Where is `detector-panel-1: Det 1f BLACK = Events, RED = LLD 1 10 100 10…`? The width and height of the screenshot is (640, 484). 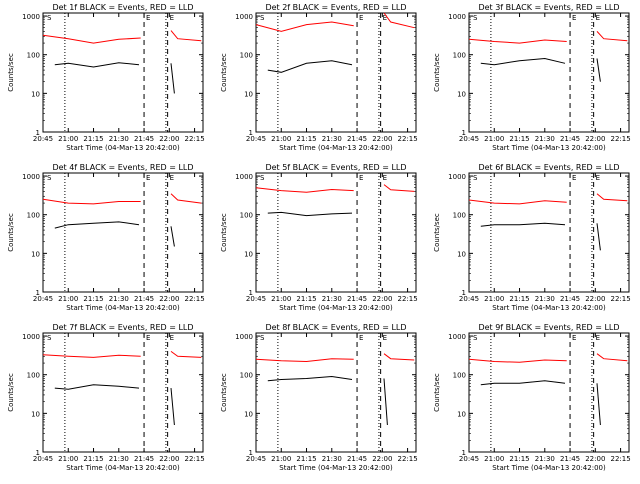
detector-panel-1: Det 1f BLACK = Events, RED = LLD 1 10 100 10… is located at coordinates (106, 77).